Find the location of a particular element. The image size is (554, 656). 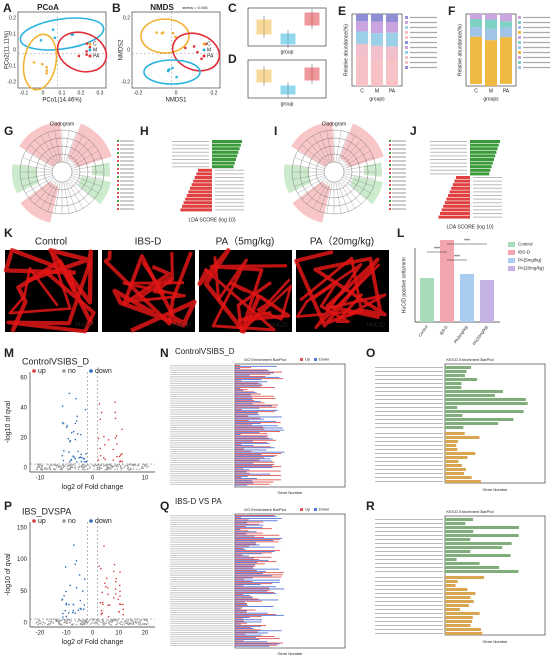

y-axis-label: Relative abundance(%) is located at coordinates (346, 50).